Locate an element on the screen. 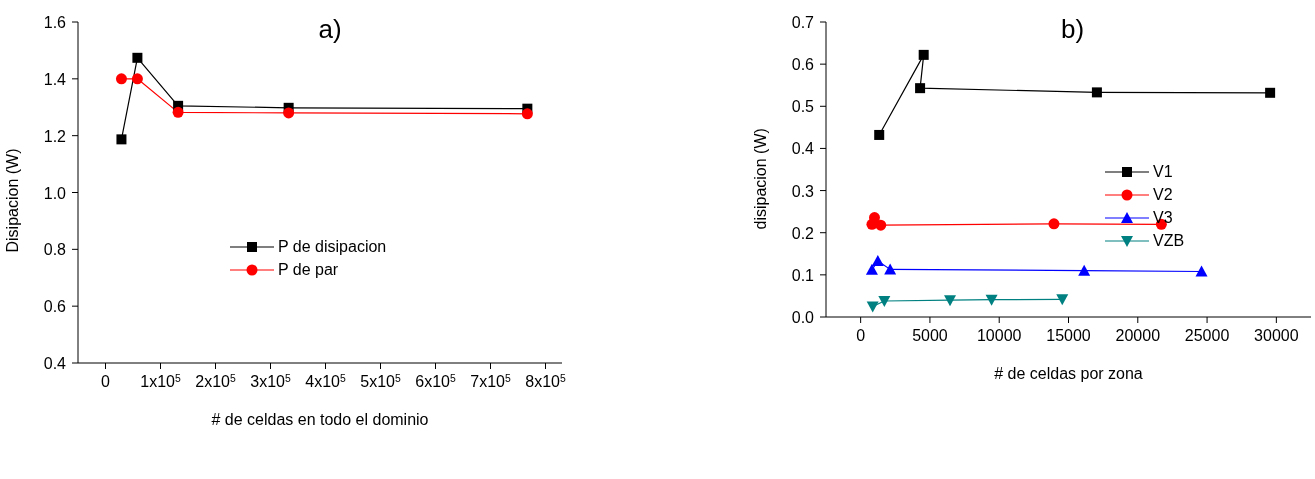  x-tick-label: 15000 is located at coordinates (1068, 335).